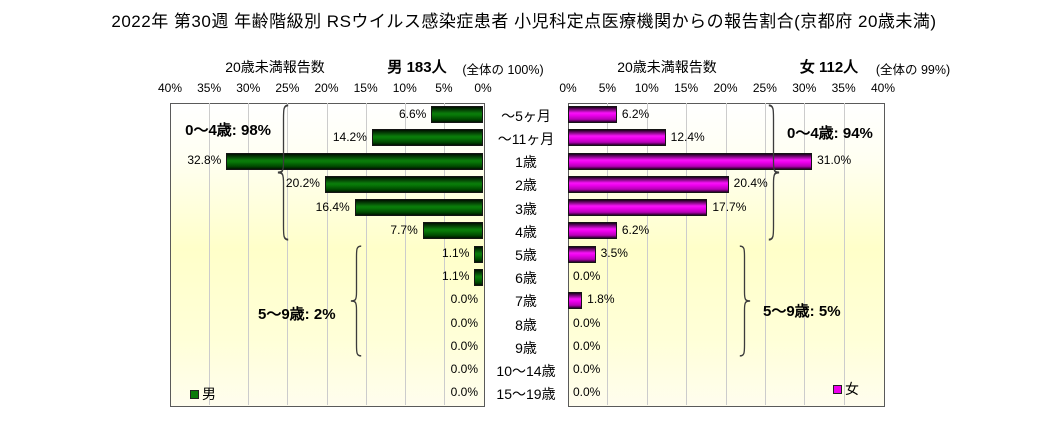 Image resolution: width=1048 pixels, height=443 pixels. What do you see at coordinates (667, 67) in the screenshot?
I see `female-report-count-label: 20歳未満報告数` at bounding box center [667, 67].